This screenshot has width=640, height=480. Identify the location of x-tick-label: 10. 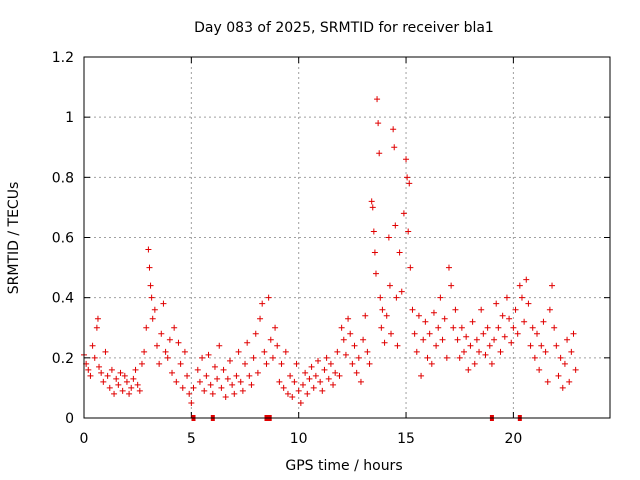
(299, 439).